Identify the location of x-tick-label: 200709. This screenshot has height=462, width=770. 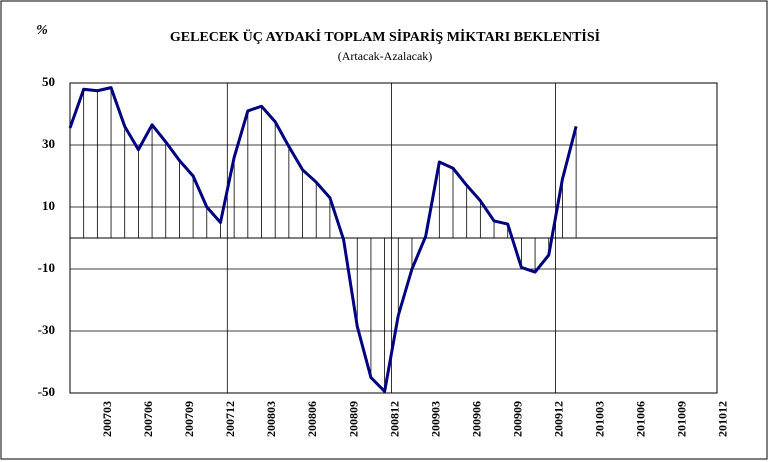
(189, 419).